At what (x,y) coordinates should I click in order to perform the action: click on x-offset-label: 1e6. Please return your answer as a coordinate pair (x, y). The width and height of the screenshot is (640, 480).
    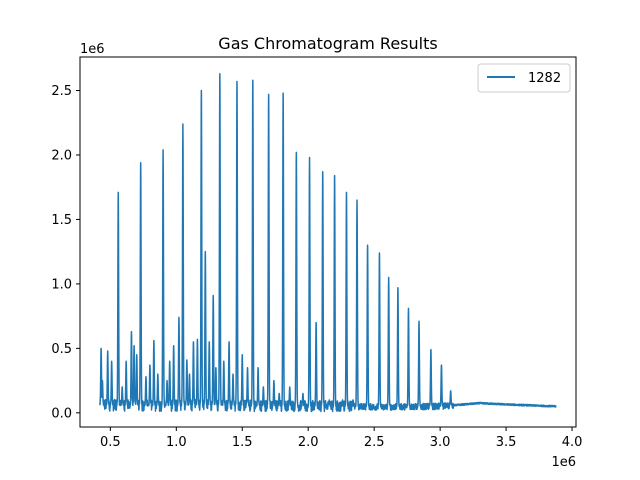
    Looking at the image, I should click on (563, 462).